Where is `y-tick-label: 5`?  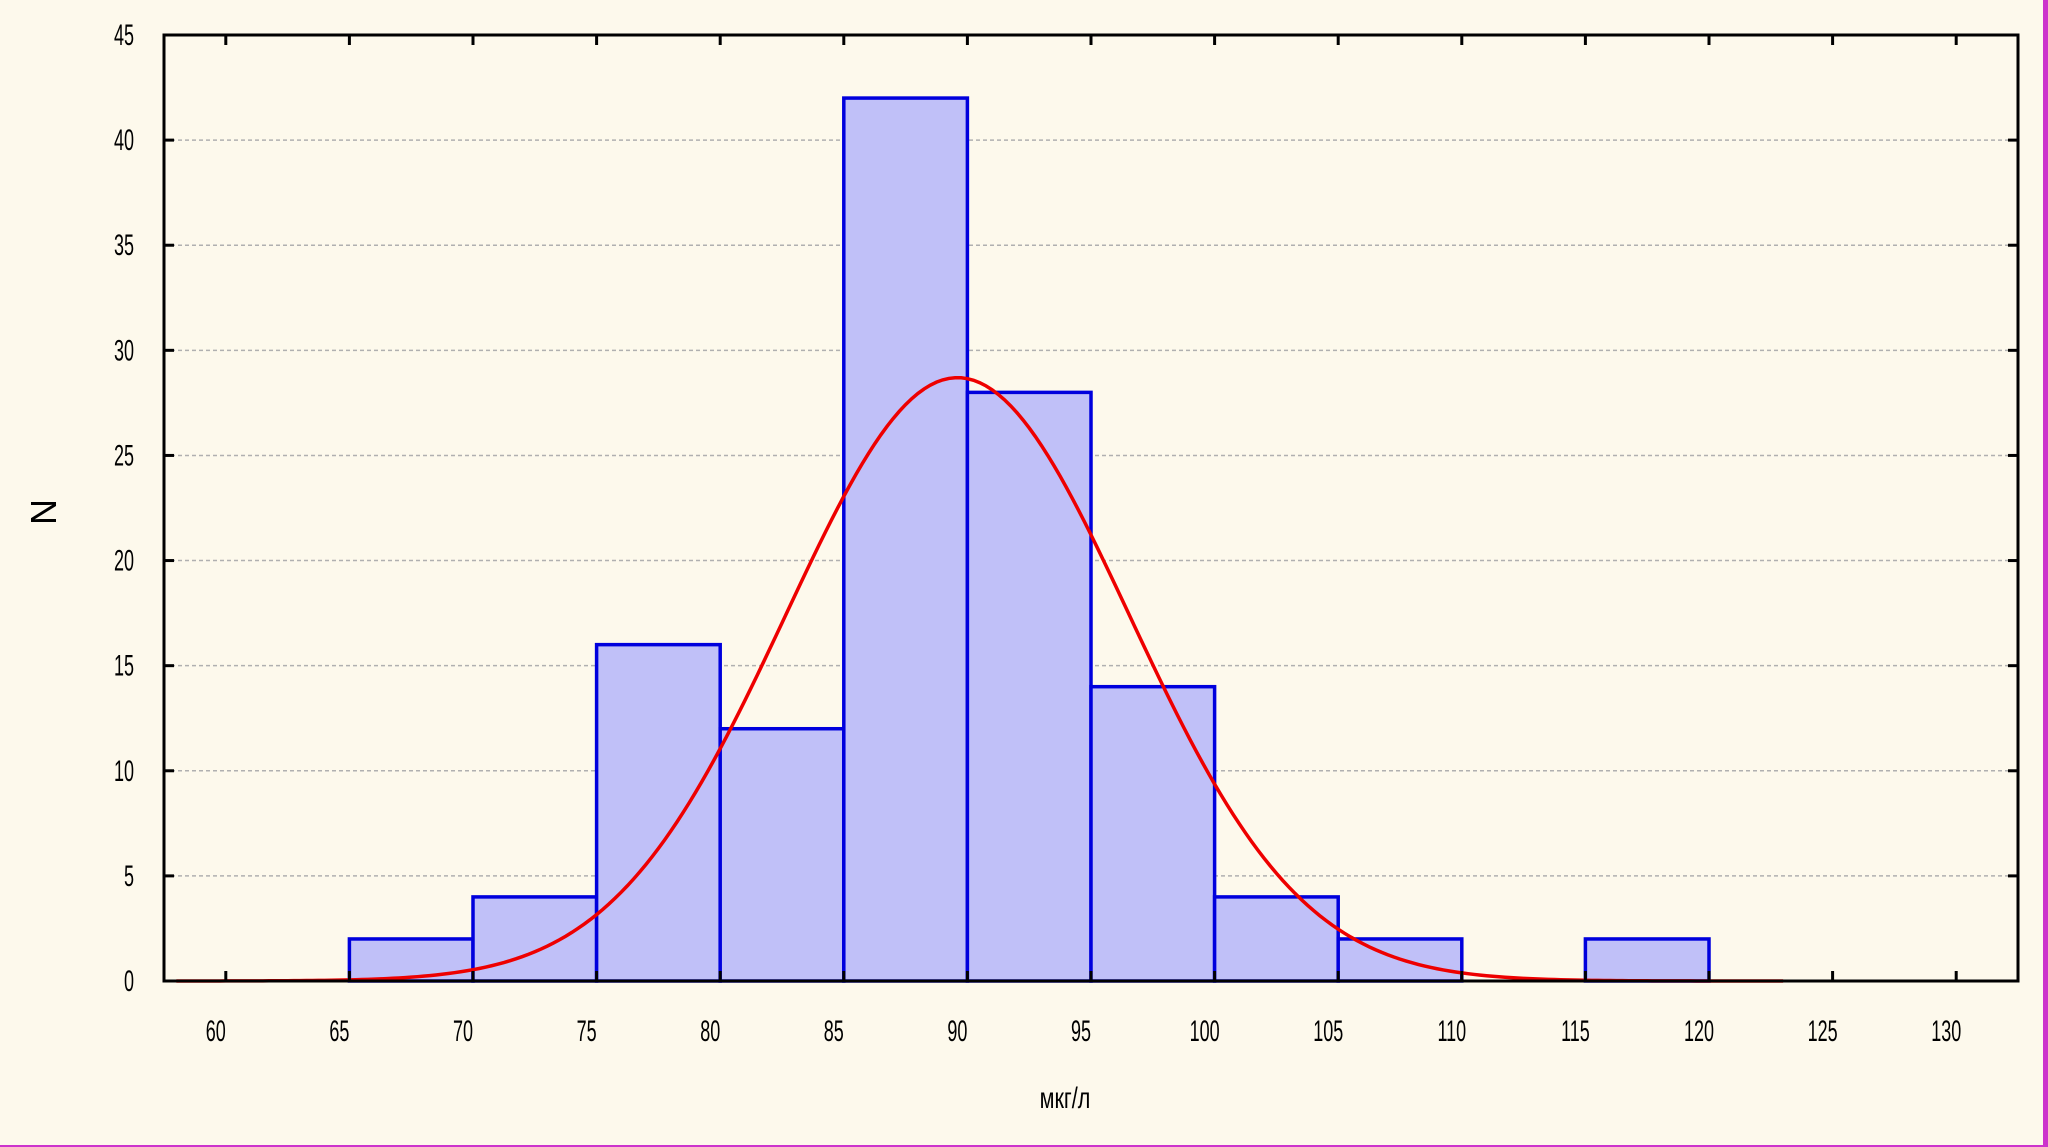 y-tick-label: 5 is located at coordinates (129, 876).